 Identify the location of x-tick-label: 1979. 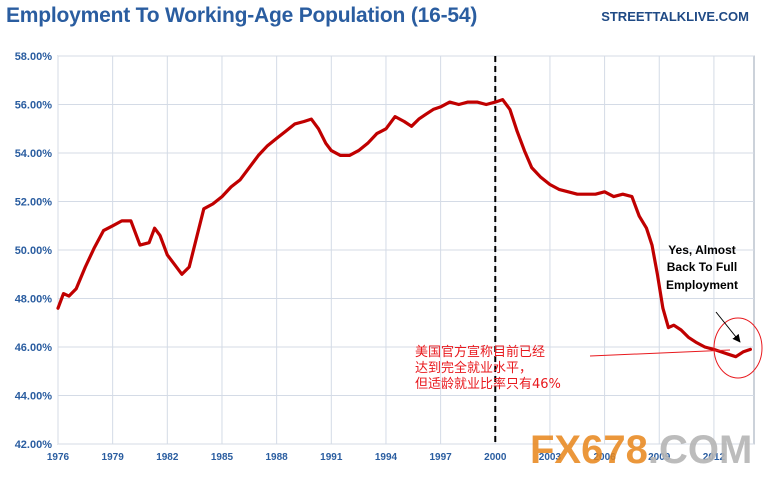
(113, 457).